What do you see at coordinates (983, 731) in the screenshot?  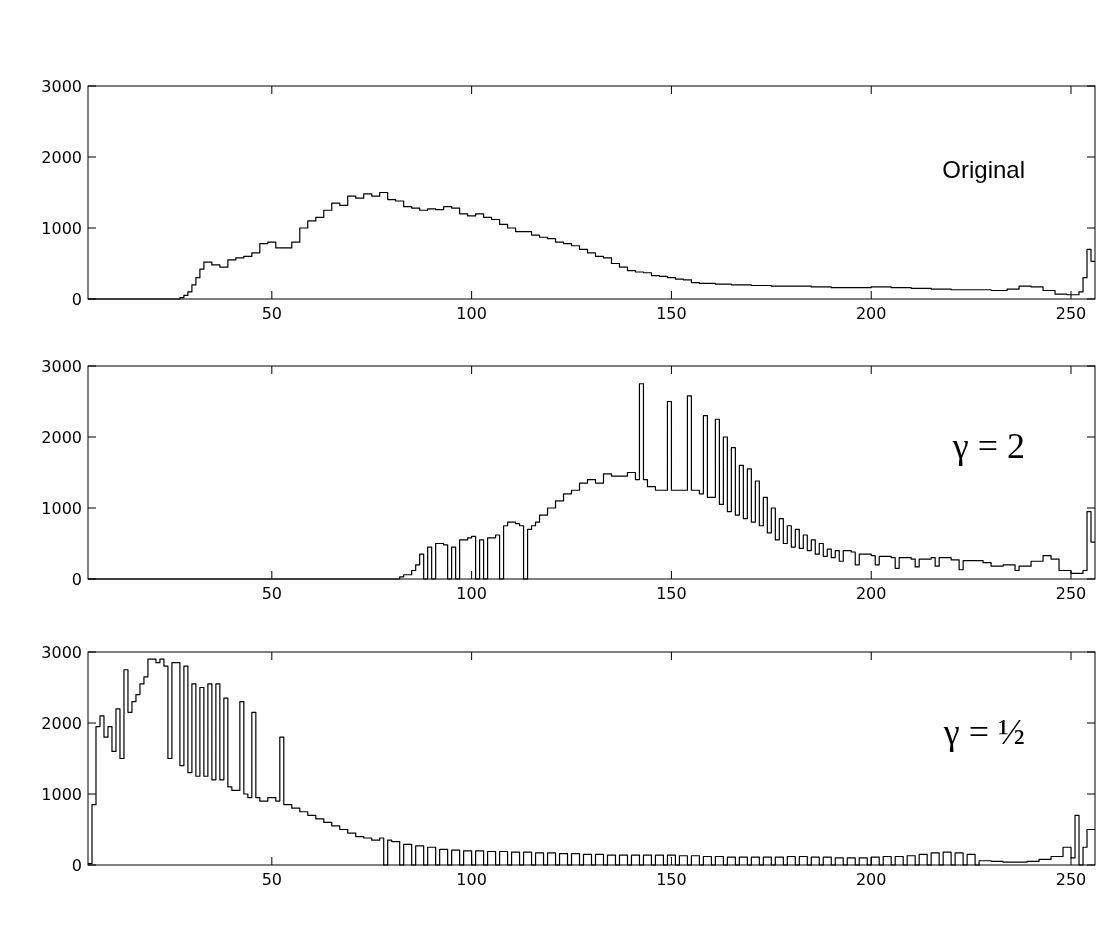 I see `annotation: γ = ½` at bounding box center [983, 731].